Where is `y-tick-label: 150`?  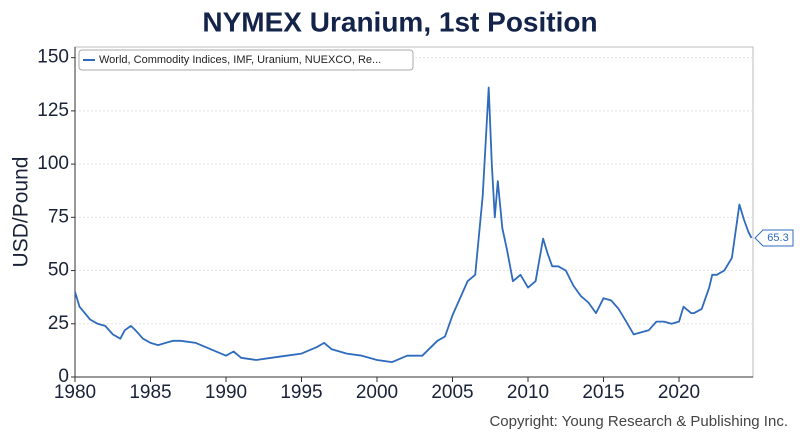 y-tick-label: 150 is located at coordinates (53, 57).